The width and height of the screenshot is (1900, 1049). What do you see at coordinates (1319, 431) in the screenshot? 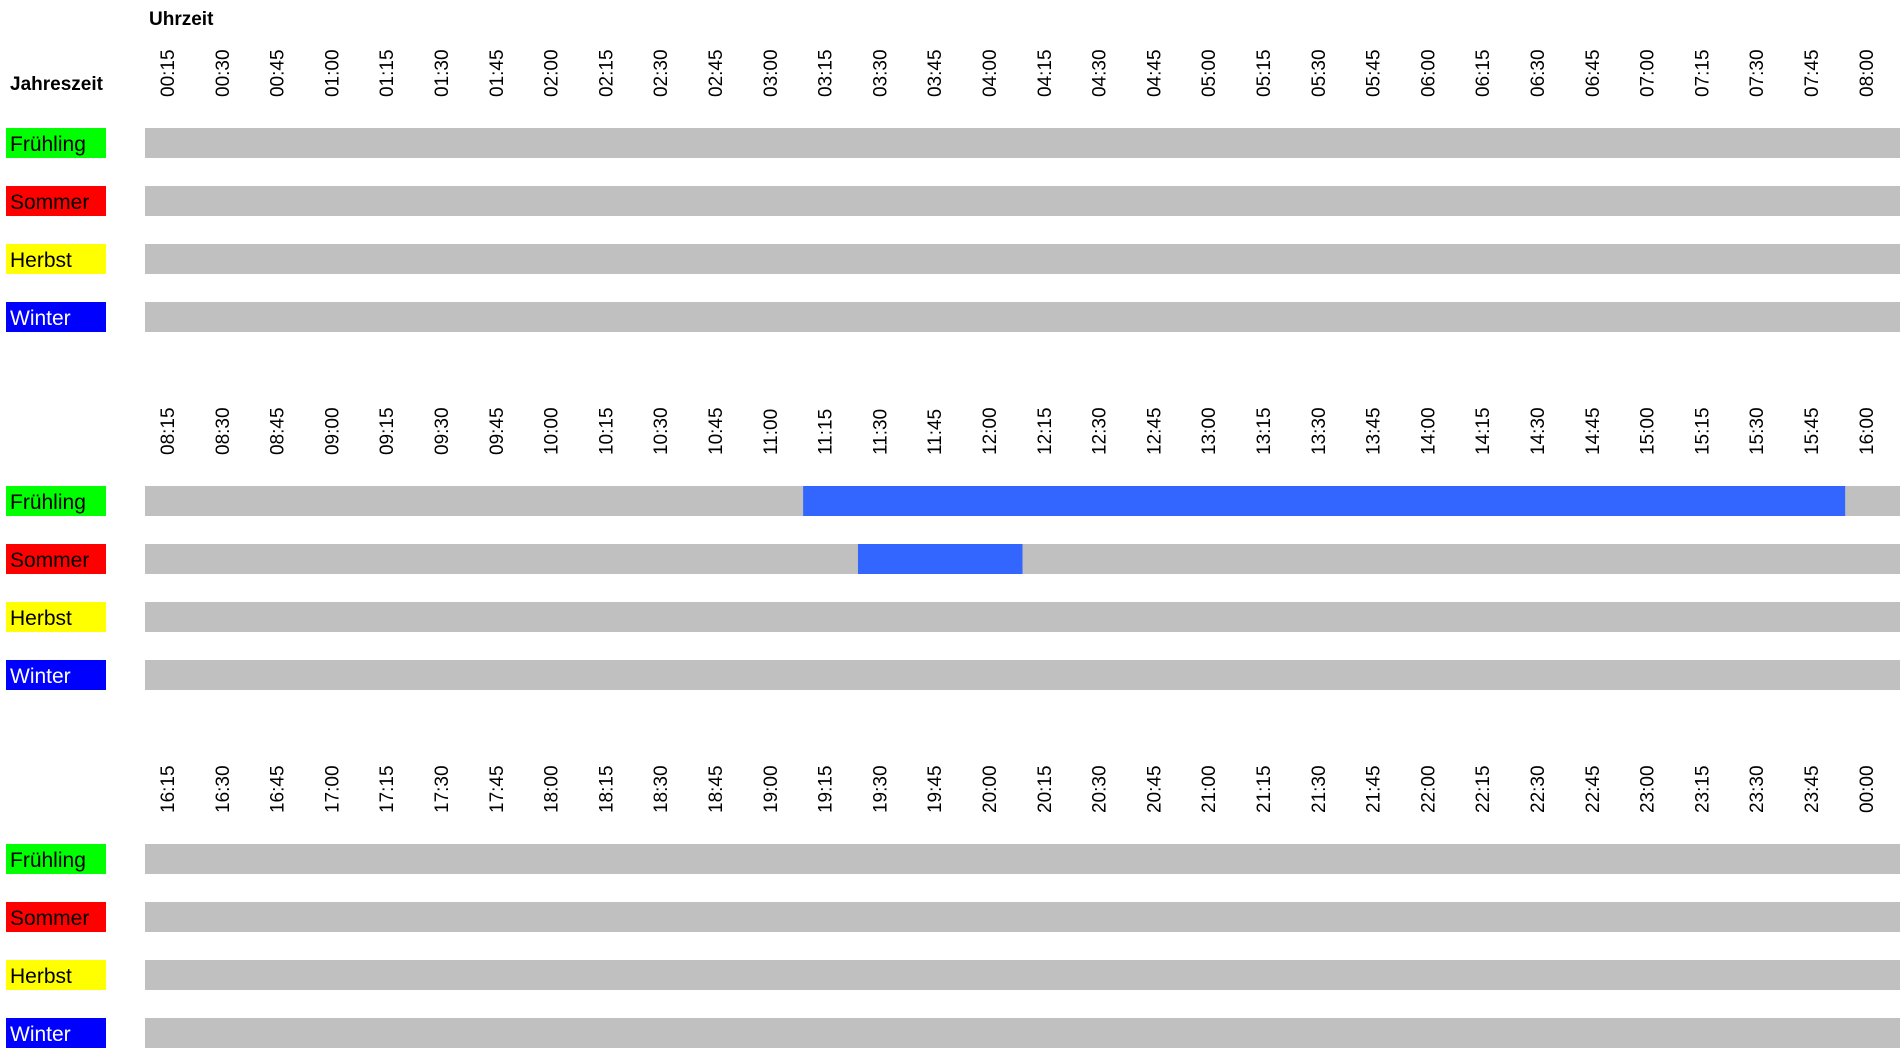
I see `time-tick-label: 13:30` at bounding box center [1319, 431].